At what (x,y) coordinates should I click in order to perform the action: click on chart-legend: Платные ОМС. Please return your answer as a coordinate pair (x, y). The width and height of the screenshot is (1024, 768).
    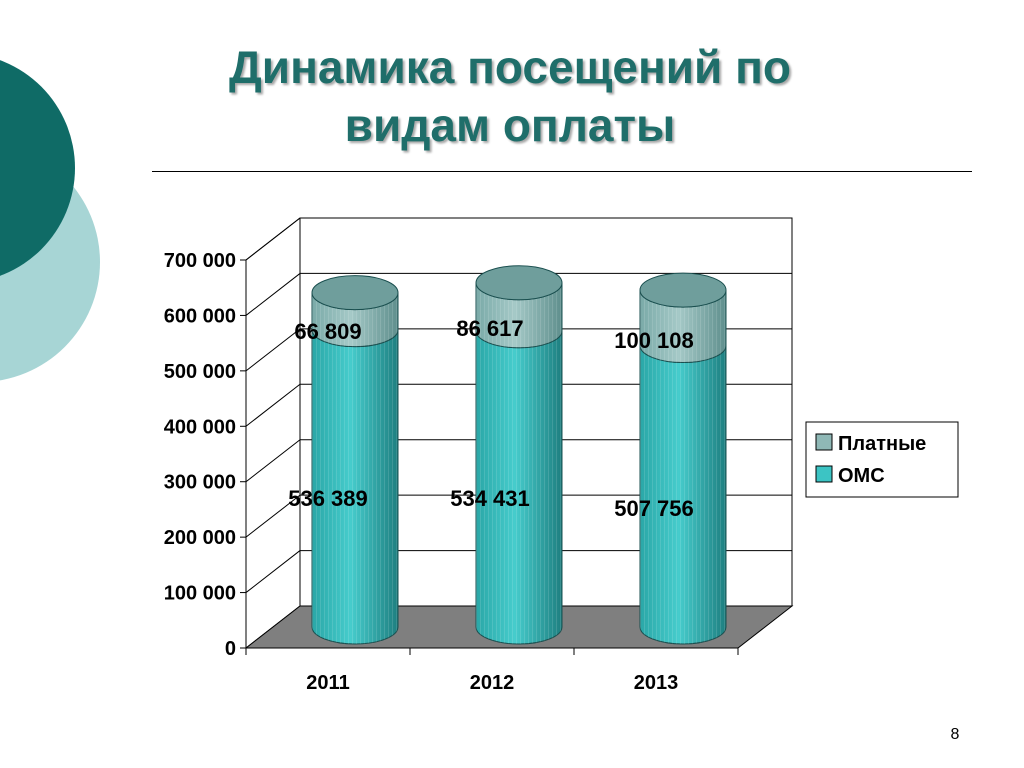
    Looking at the image, I should click on (882, 459).